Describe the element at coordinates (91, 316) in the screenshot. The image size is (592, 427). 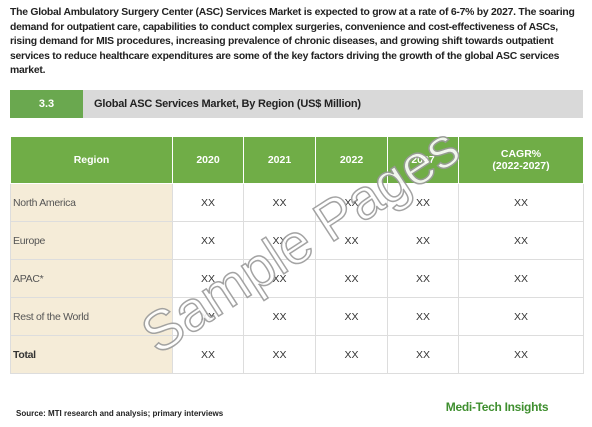
I see `row-label: Rest of the World` at that location.